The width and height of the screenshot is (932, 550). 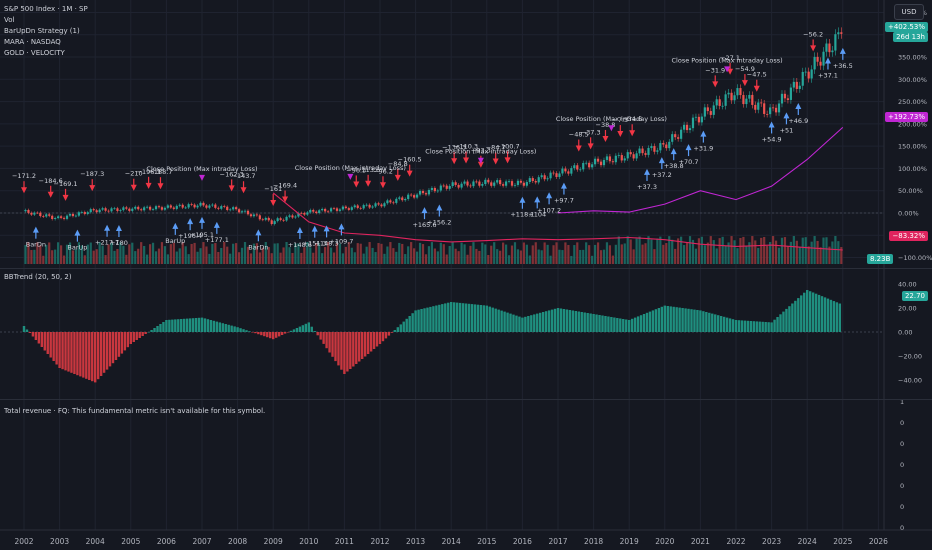 I want to click on symbol-title: S&P 500 Index · 1M · SP, so click(x=46, y=9).